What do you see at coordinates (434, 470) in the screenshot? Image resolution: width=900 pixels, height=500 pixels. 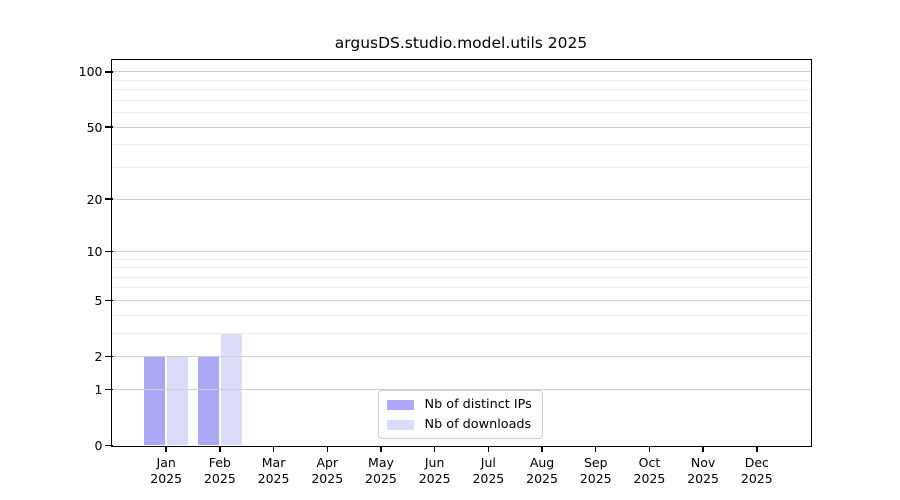 I see `x-tick-label: Jun 2025` at bounding box center [434, 470].